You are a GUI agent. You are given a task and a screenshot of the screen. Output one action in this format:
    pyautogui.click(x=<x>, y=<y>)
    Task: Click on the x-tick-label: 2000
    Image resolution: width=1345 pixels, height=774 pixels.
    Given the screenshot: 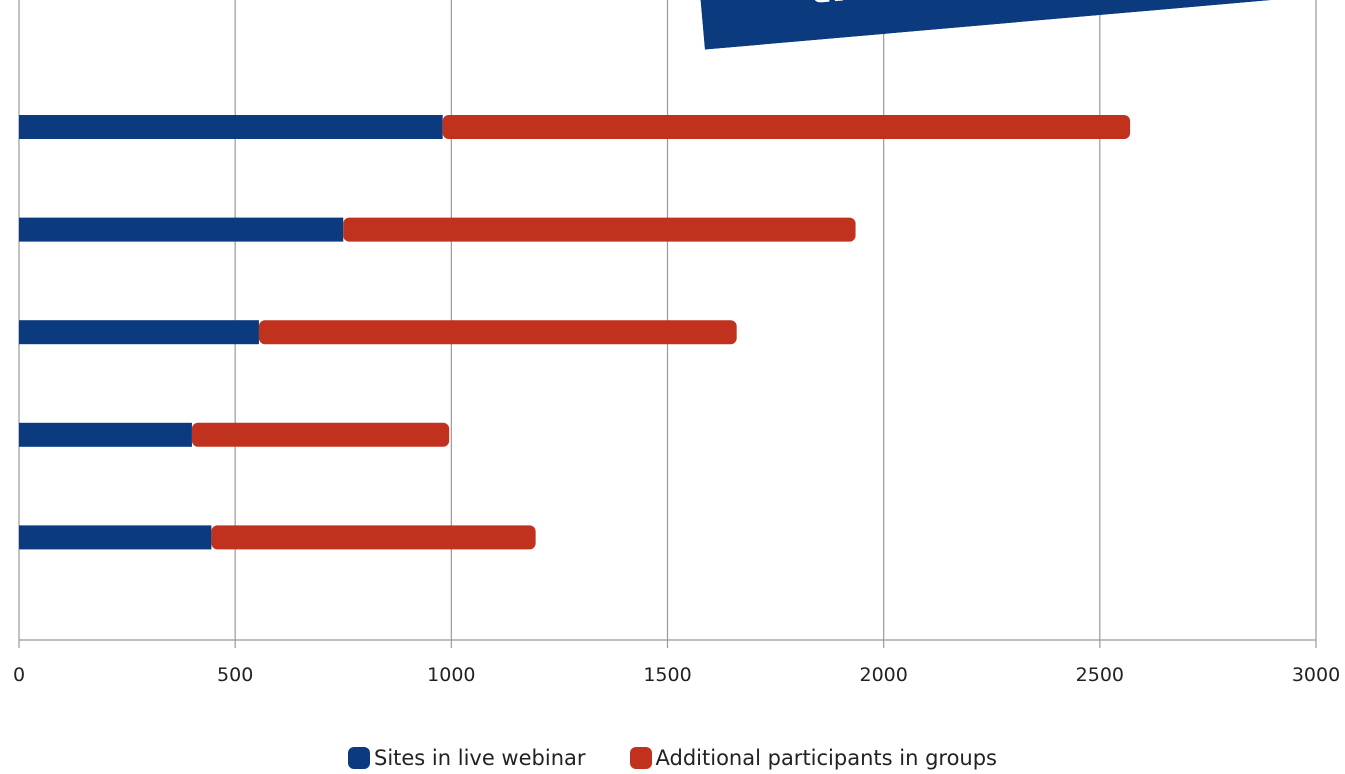 What is the action you would take?
    pyautogui.click(x=883, y=675)
    